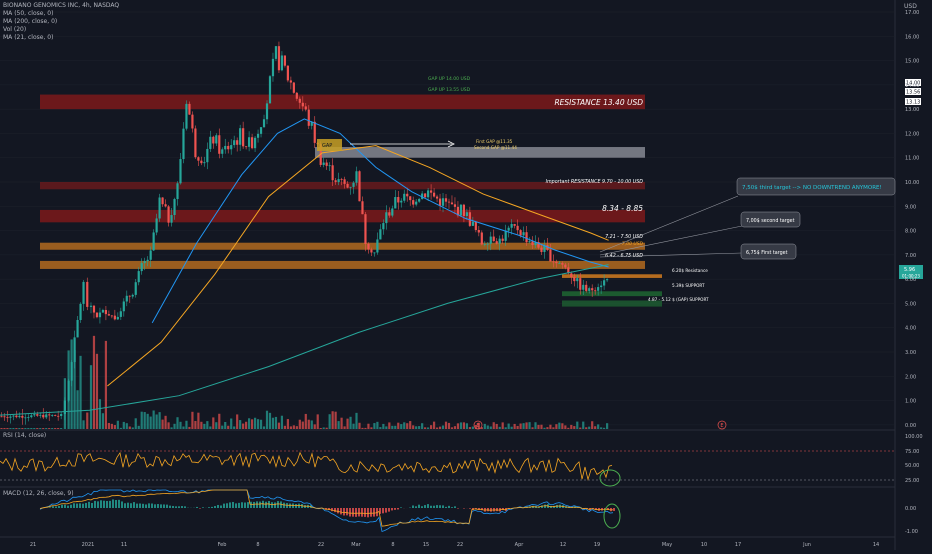  I want to click on indicator-legend-ma200: MA (200, close, 0), so click(30, 22).